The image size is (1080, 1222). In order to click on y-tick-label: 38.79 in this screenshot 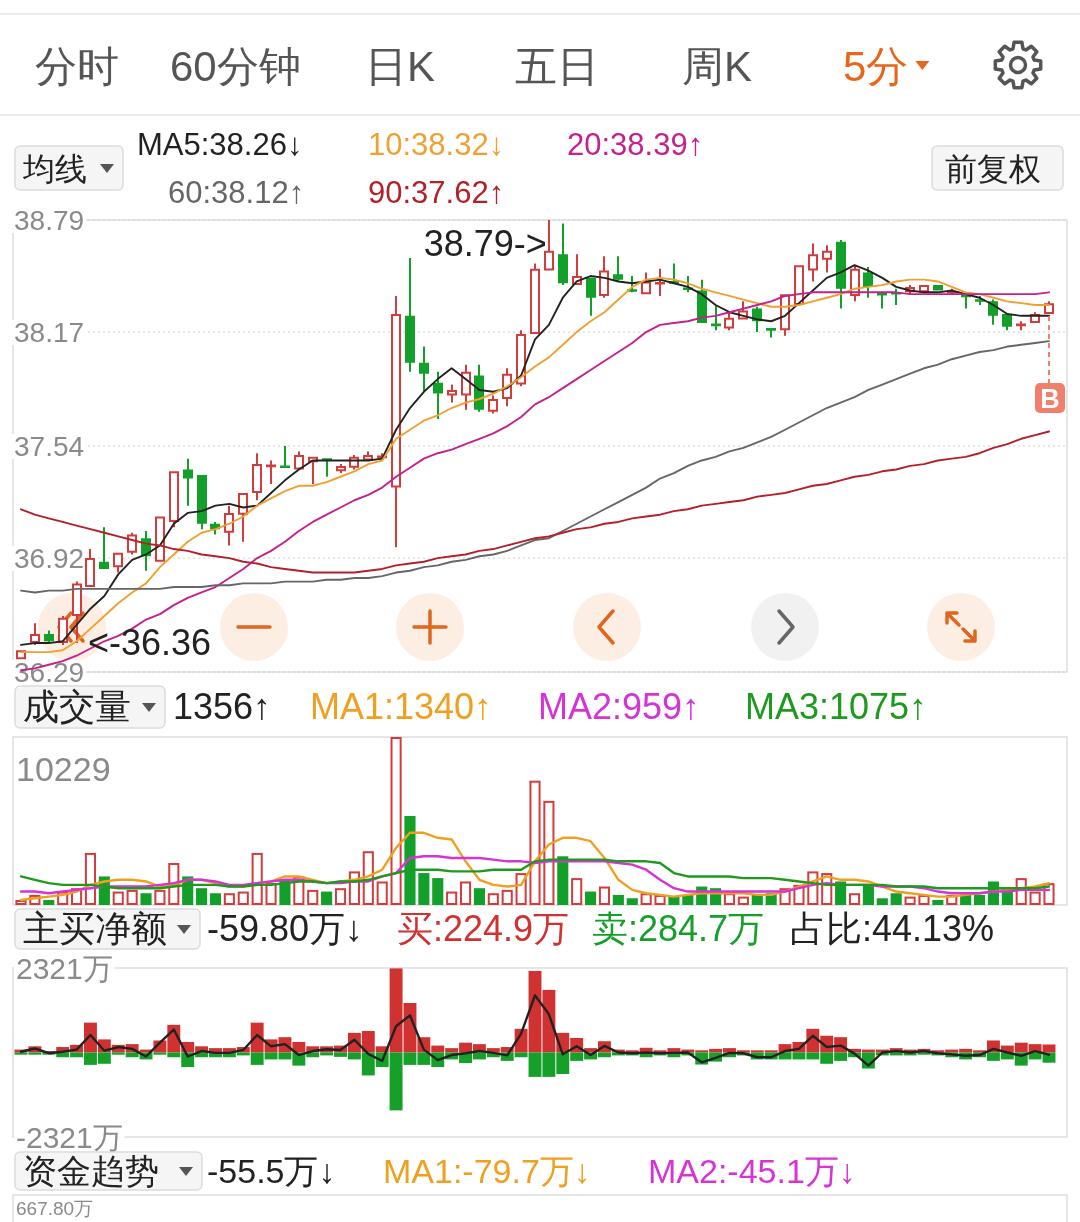, I will do `click(49, 220)`.